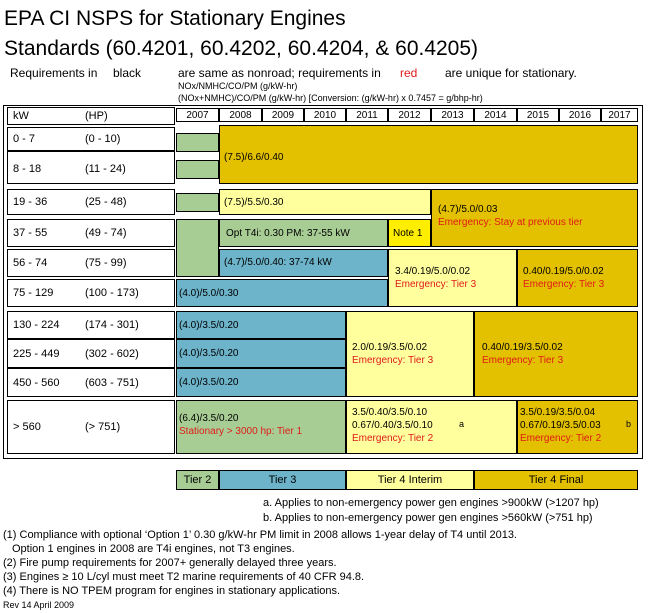  I want to click on year-2011: 2011, so click(367, 115).